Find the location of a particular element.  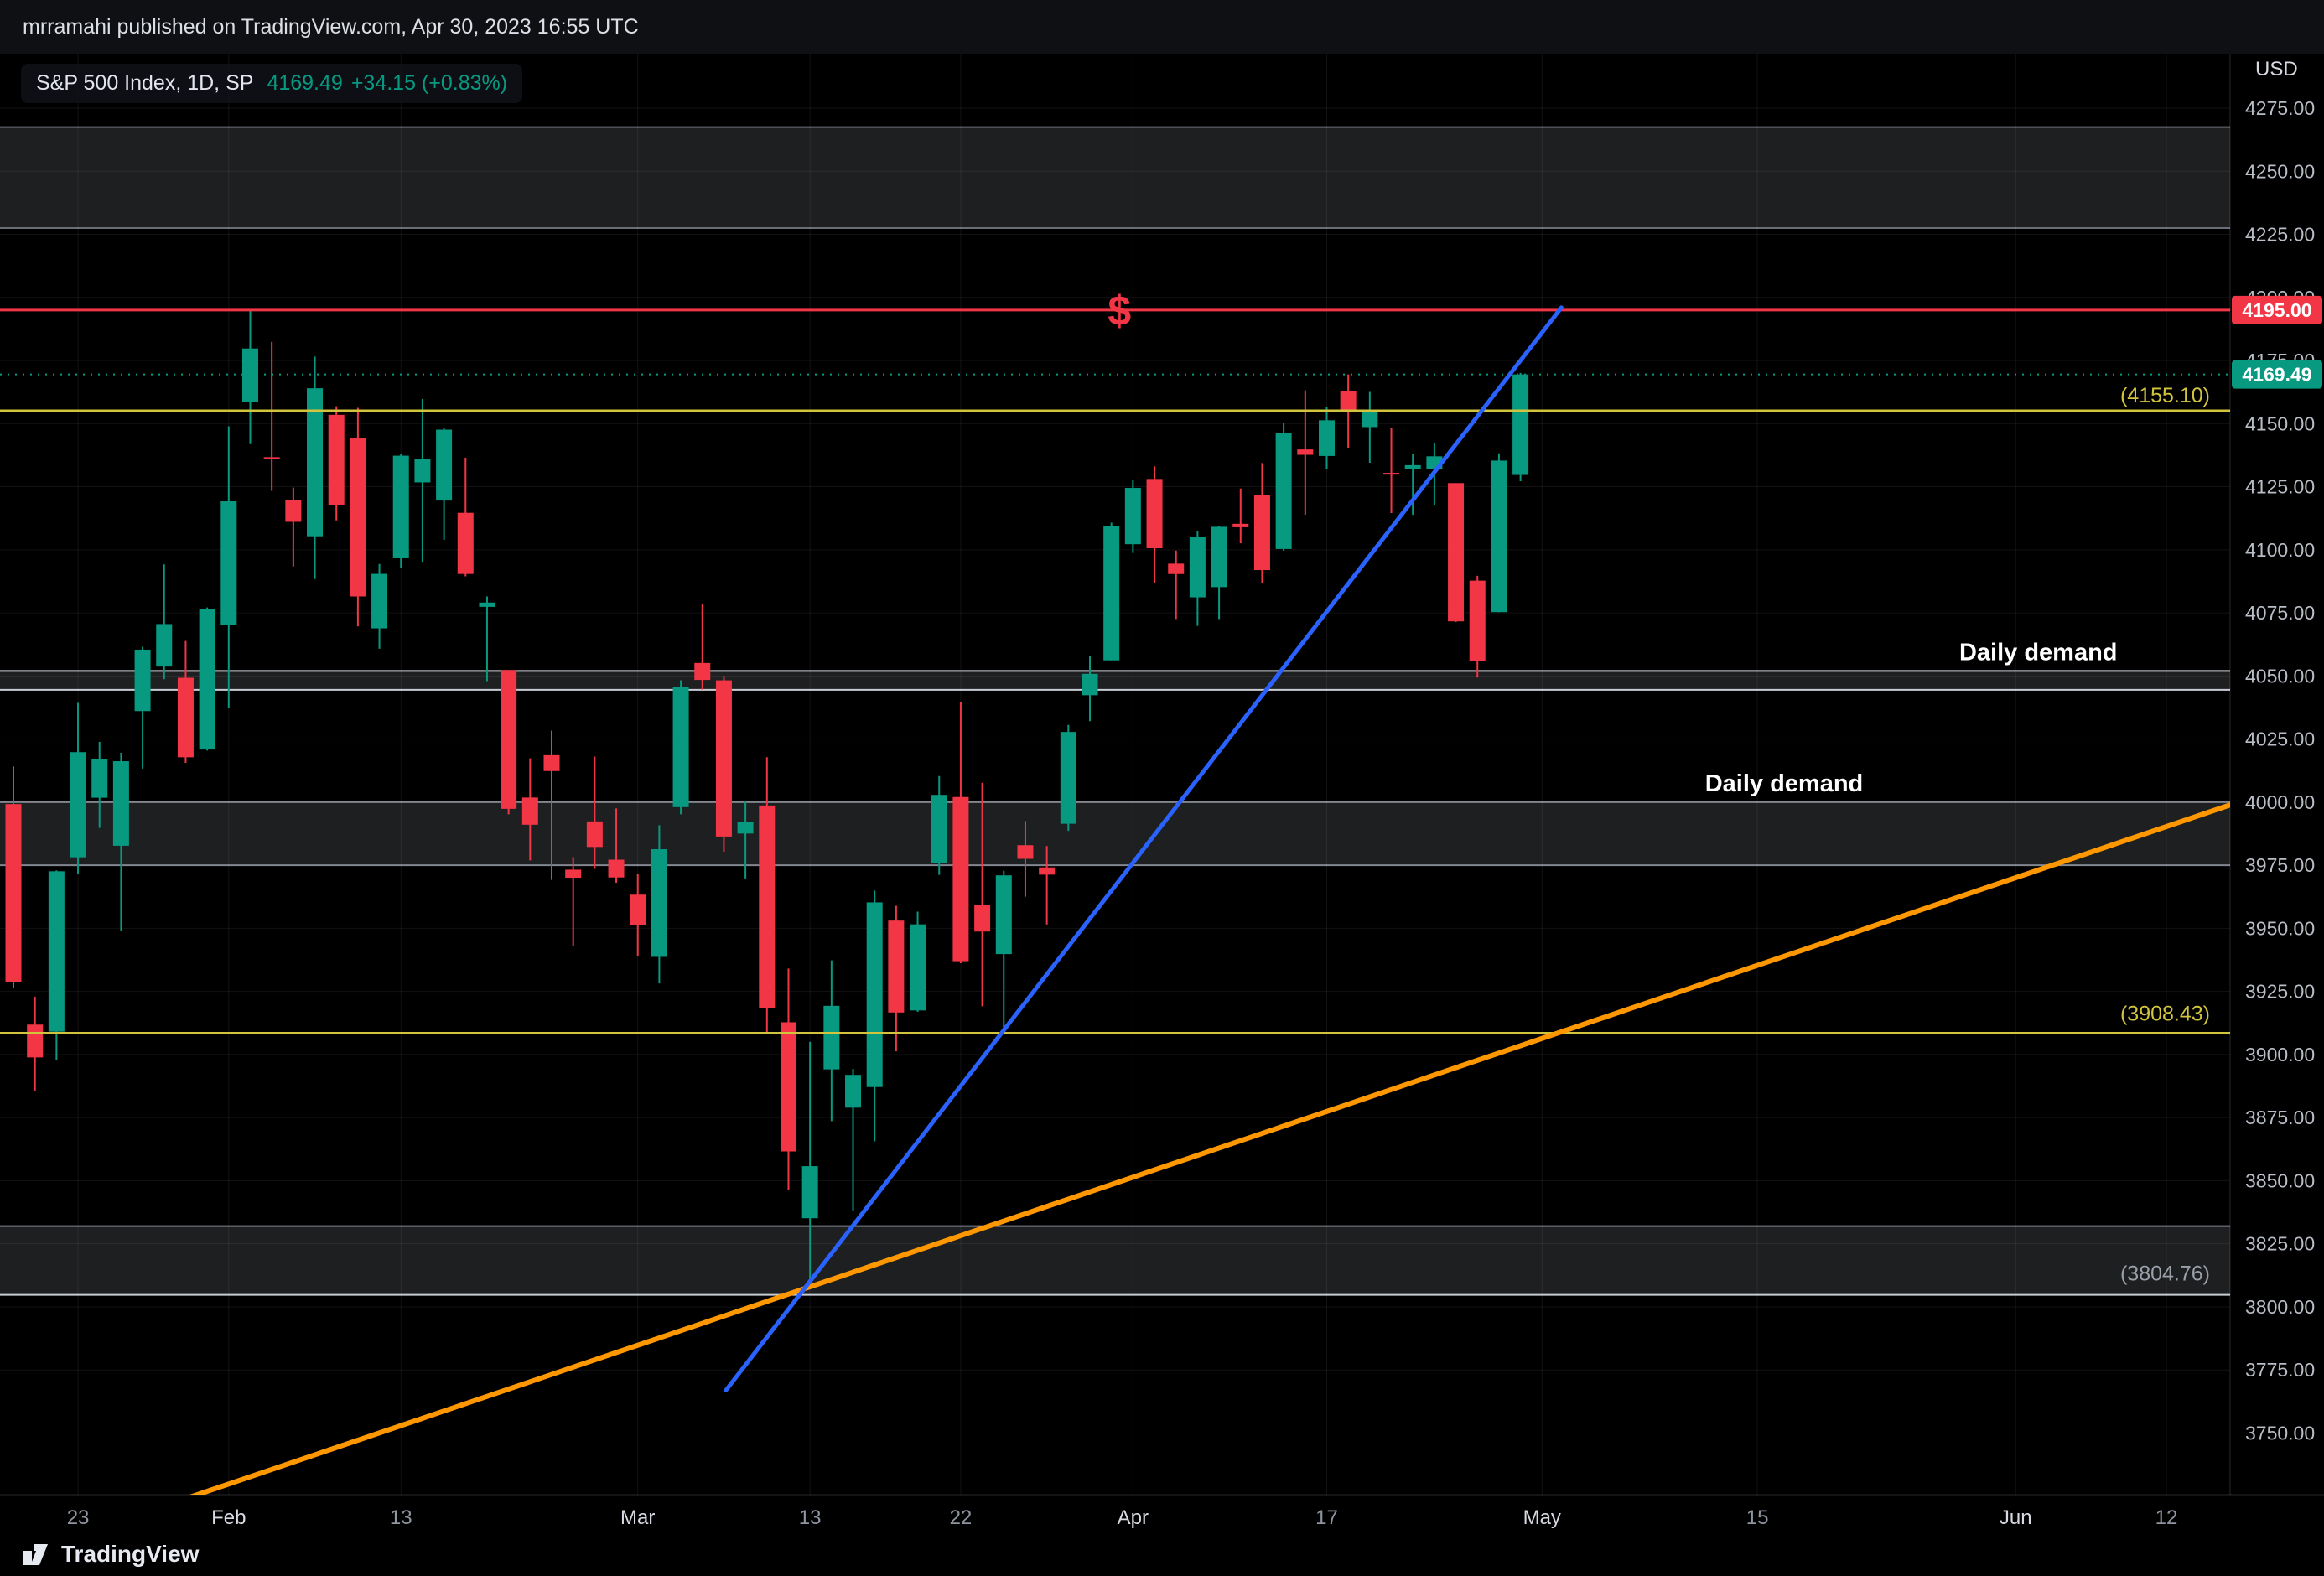

time-tick-label: 23 is located at coordinates (78, 1517).